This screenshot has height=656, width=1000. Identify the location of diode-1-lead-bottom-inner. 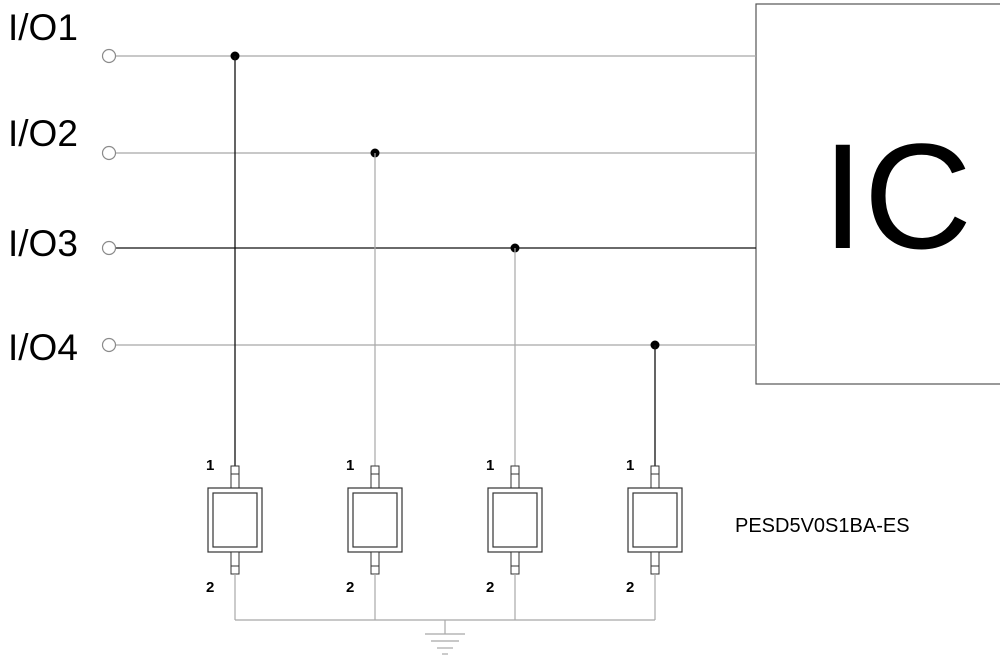
(235, 559).